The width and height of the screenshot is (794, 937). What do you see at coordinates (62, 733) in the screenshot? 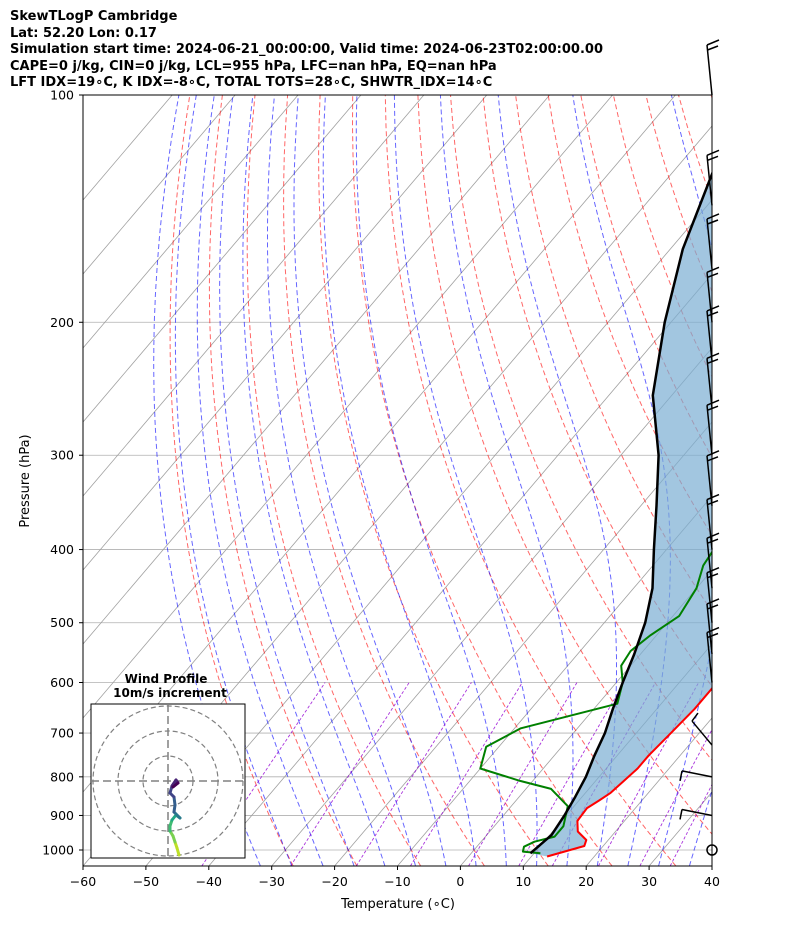
I see `y-tick-label: 700` at bounding box center [62, 733].